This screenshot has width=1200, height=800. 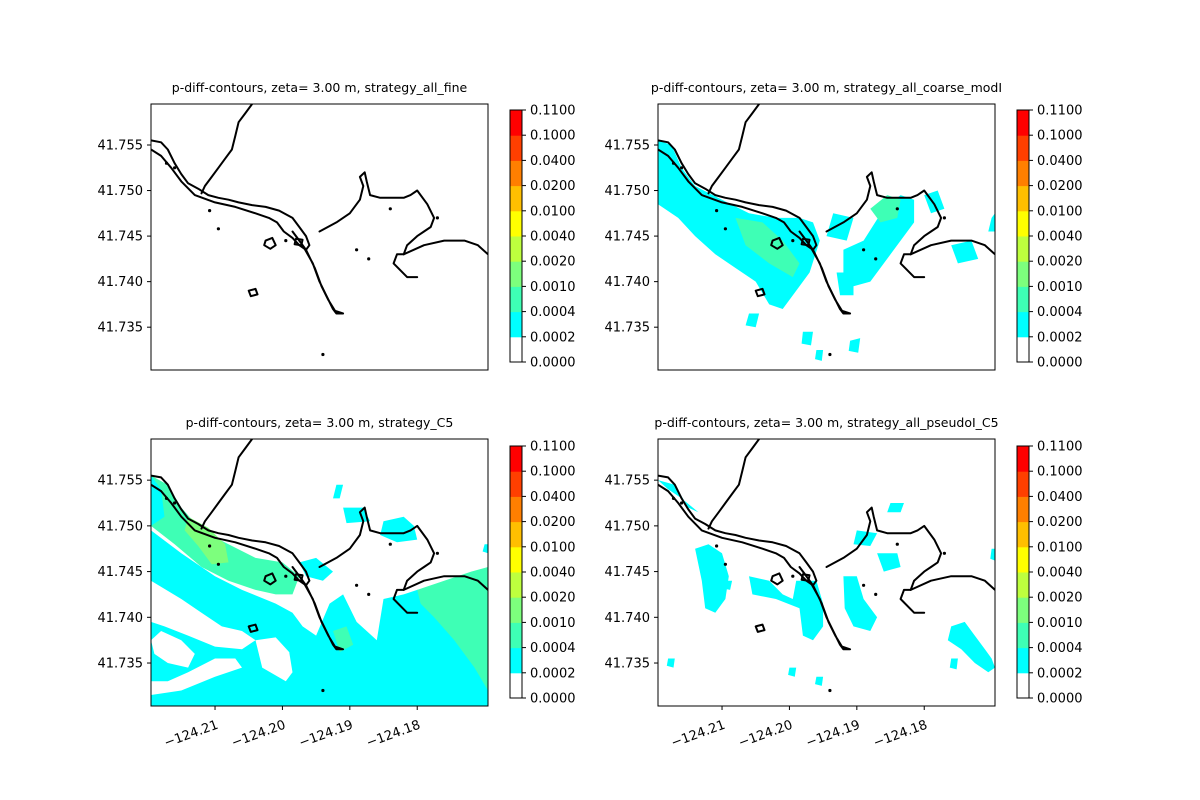 I want to click on y-tick-label: 41.735, so click(x=121, y=328).